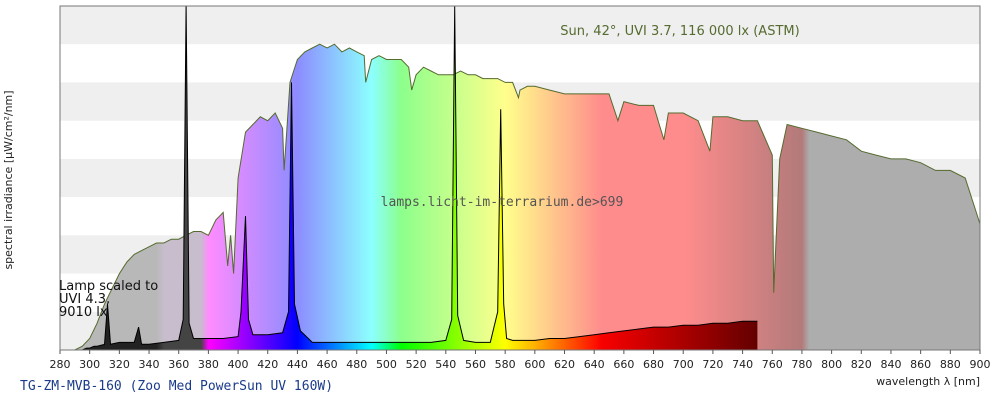 The height and width of the screenshot is (400, 1000). What do you see at coordinates (386, 364) in the screenshot?
I see `x-tick-label: 500` at bounding box center [386, 364].